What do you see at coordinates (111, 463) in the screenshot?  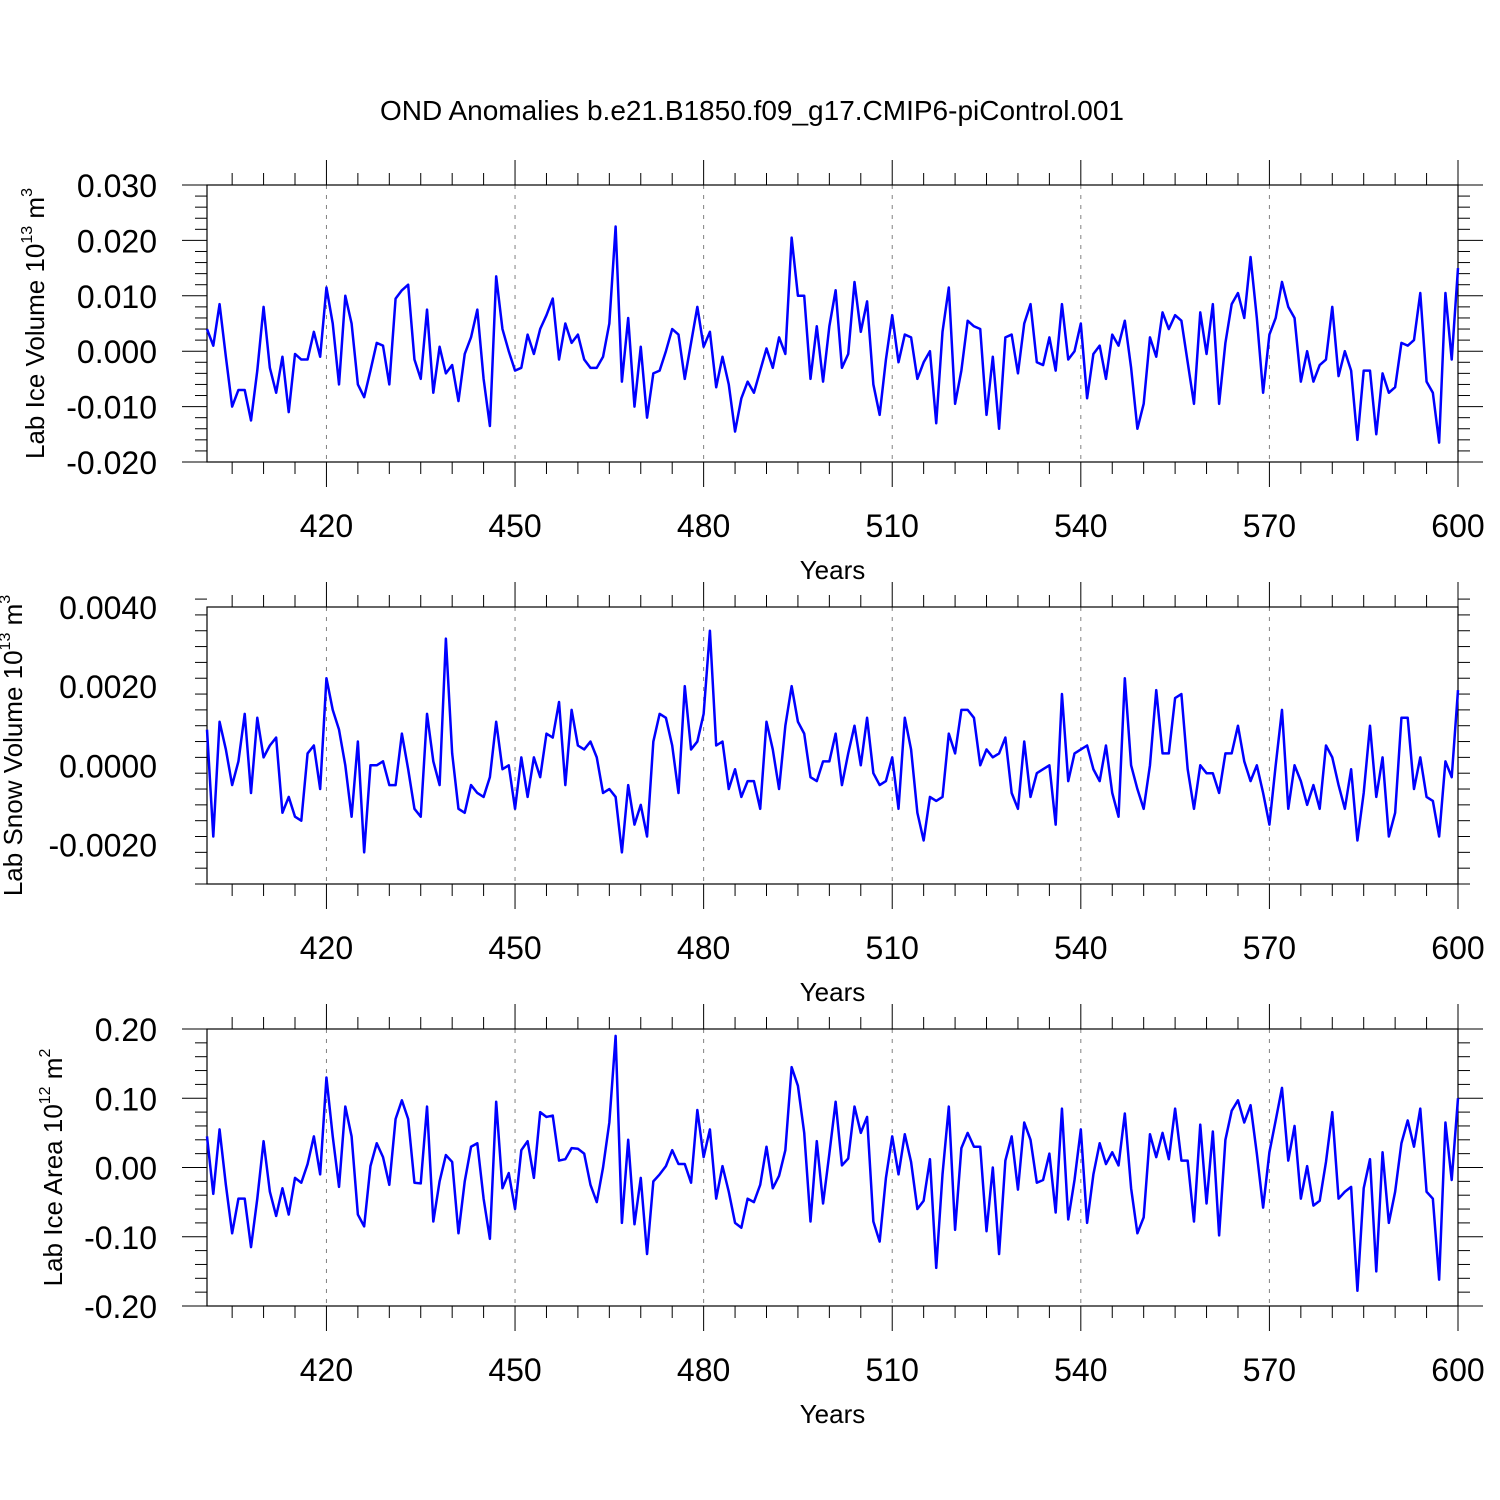 I see `y-tick-label: -0.020` at bounding box center [111, 463].